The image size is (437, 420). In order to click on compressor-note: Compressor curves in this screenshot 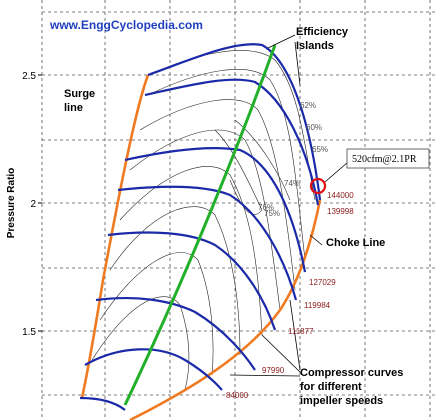, I will do `click(351, 373)`.